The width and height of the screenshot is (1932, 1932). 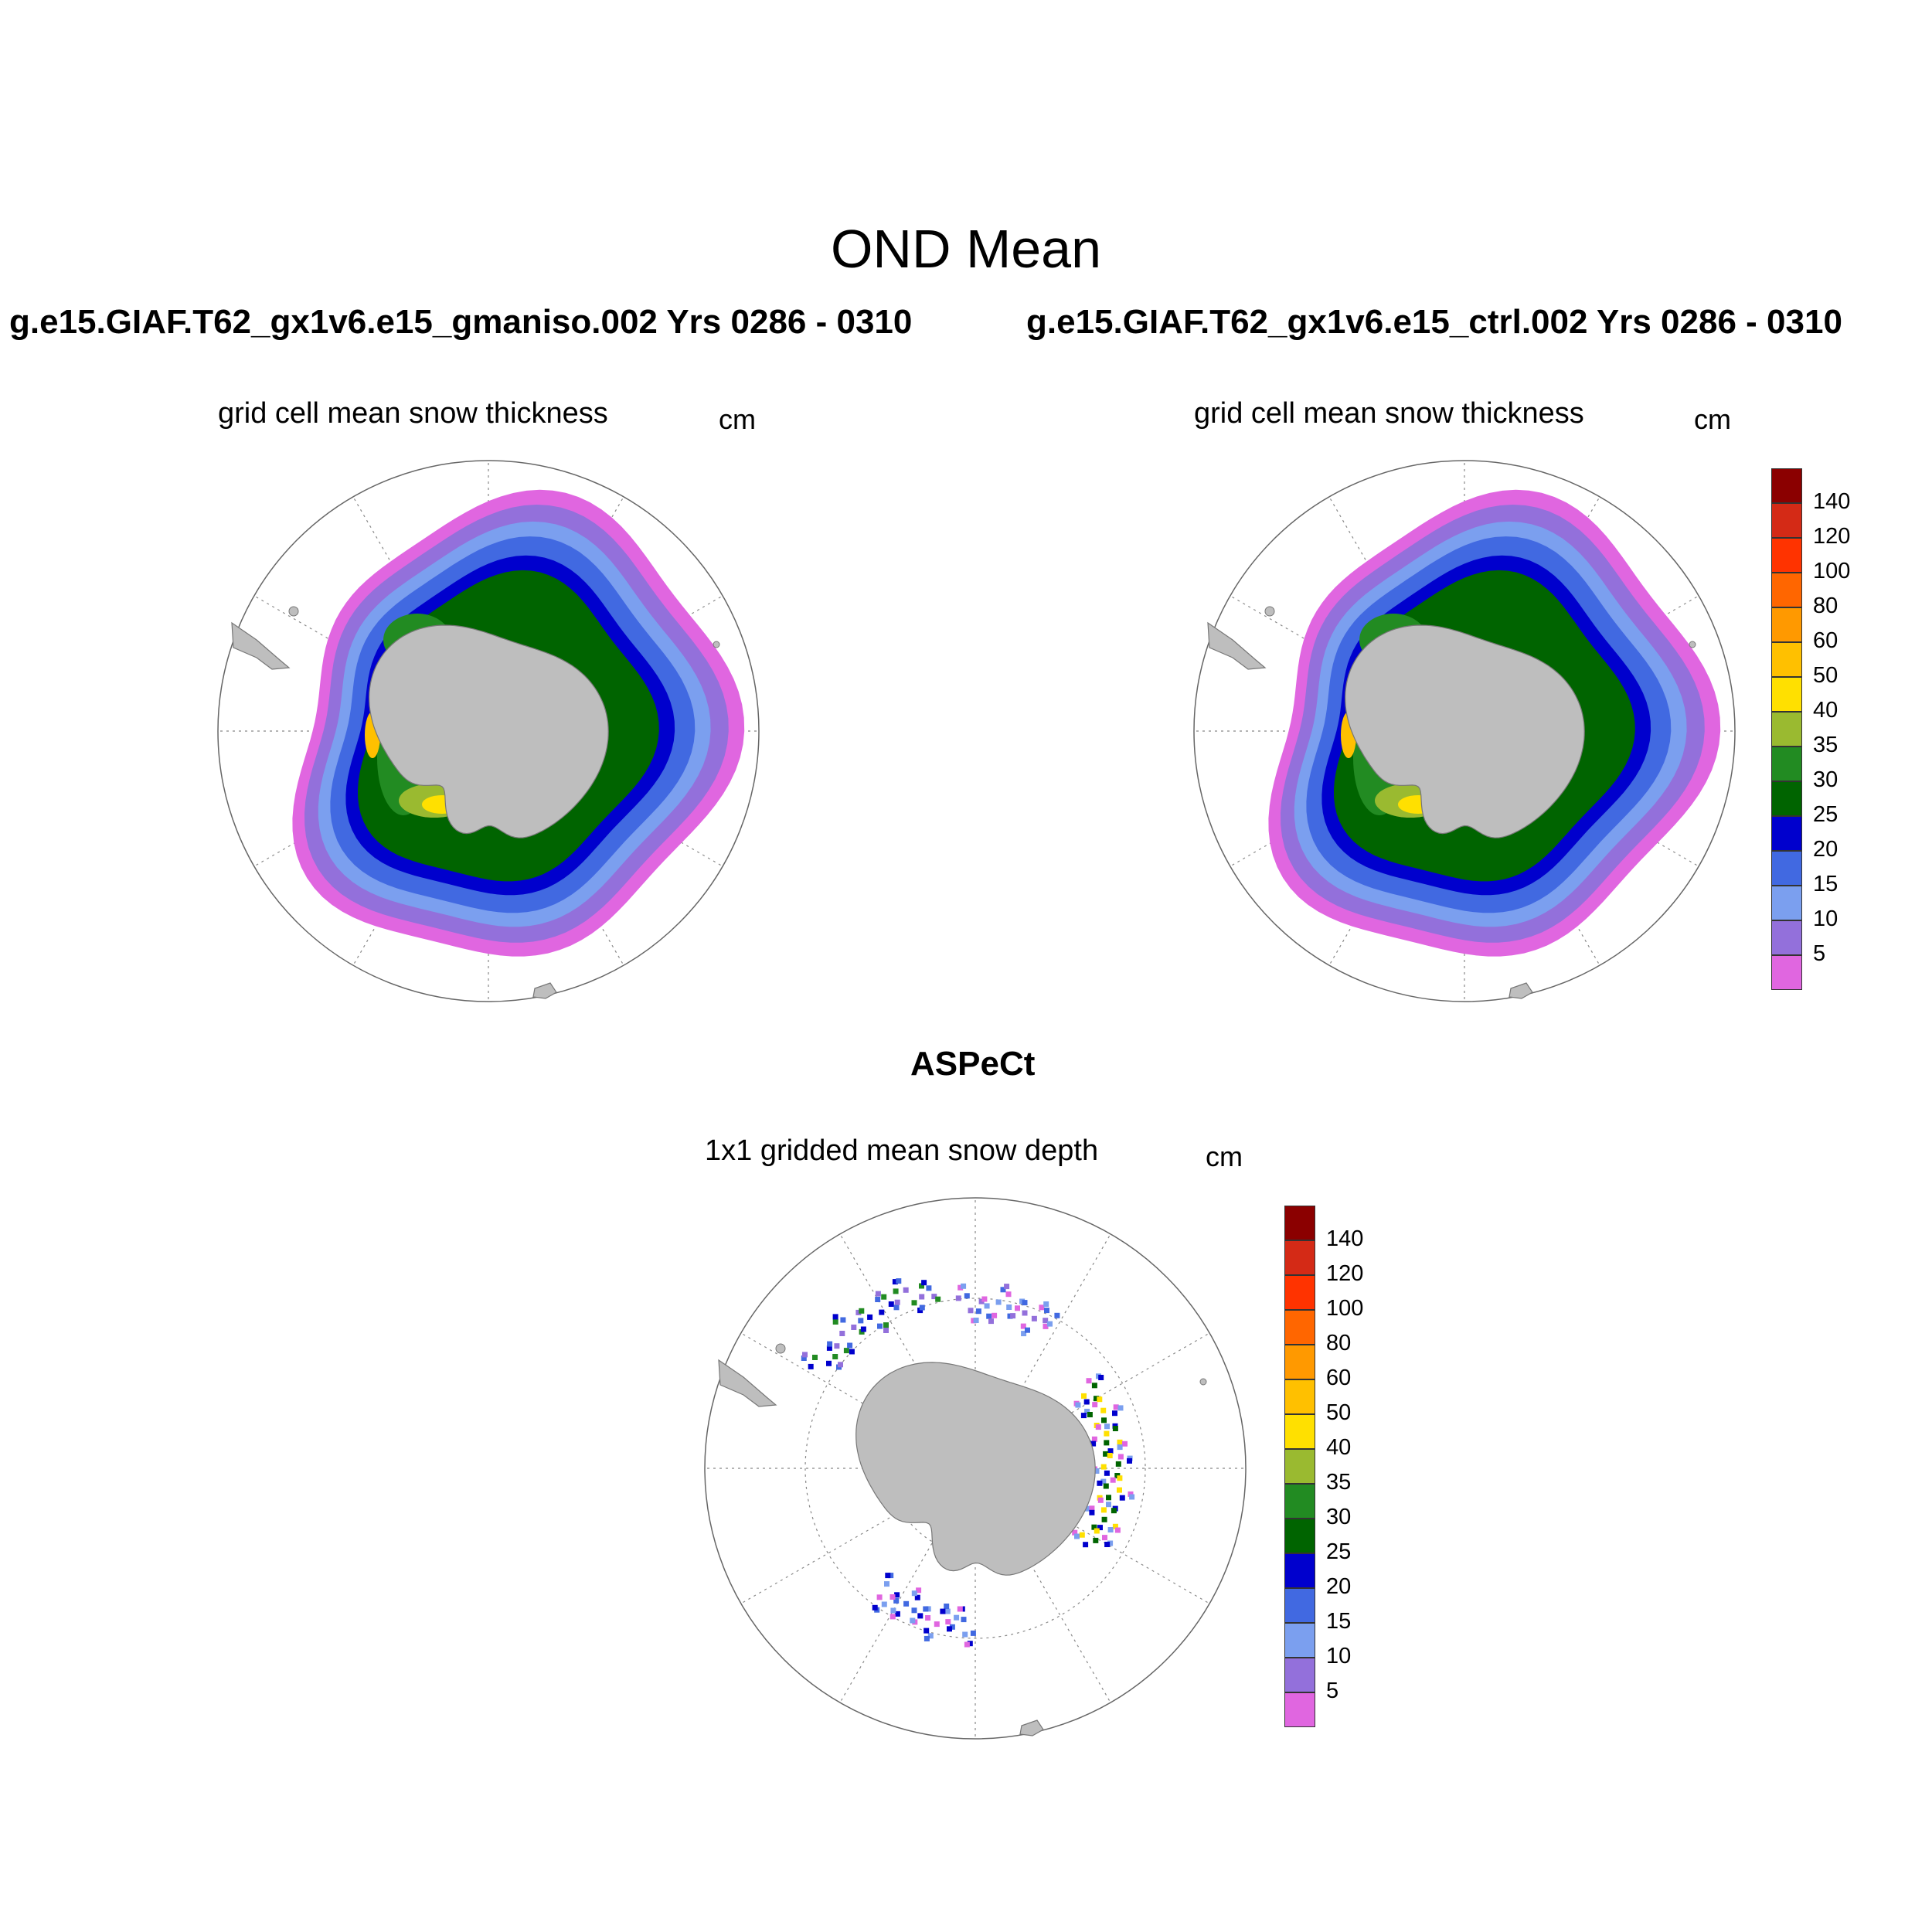 I want to click on colorbar-label: 140, so click(x=1832, y=502).